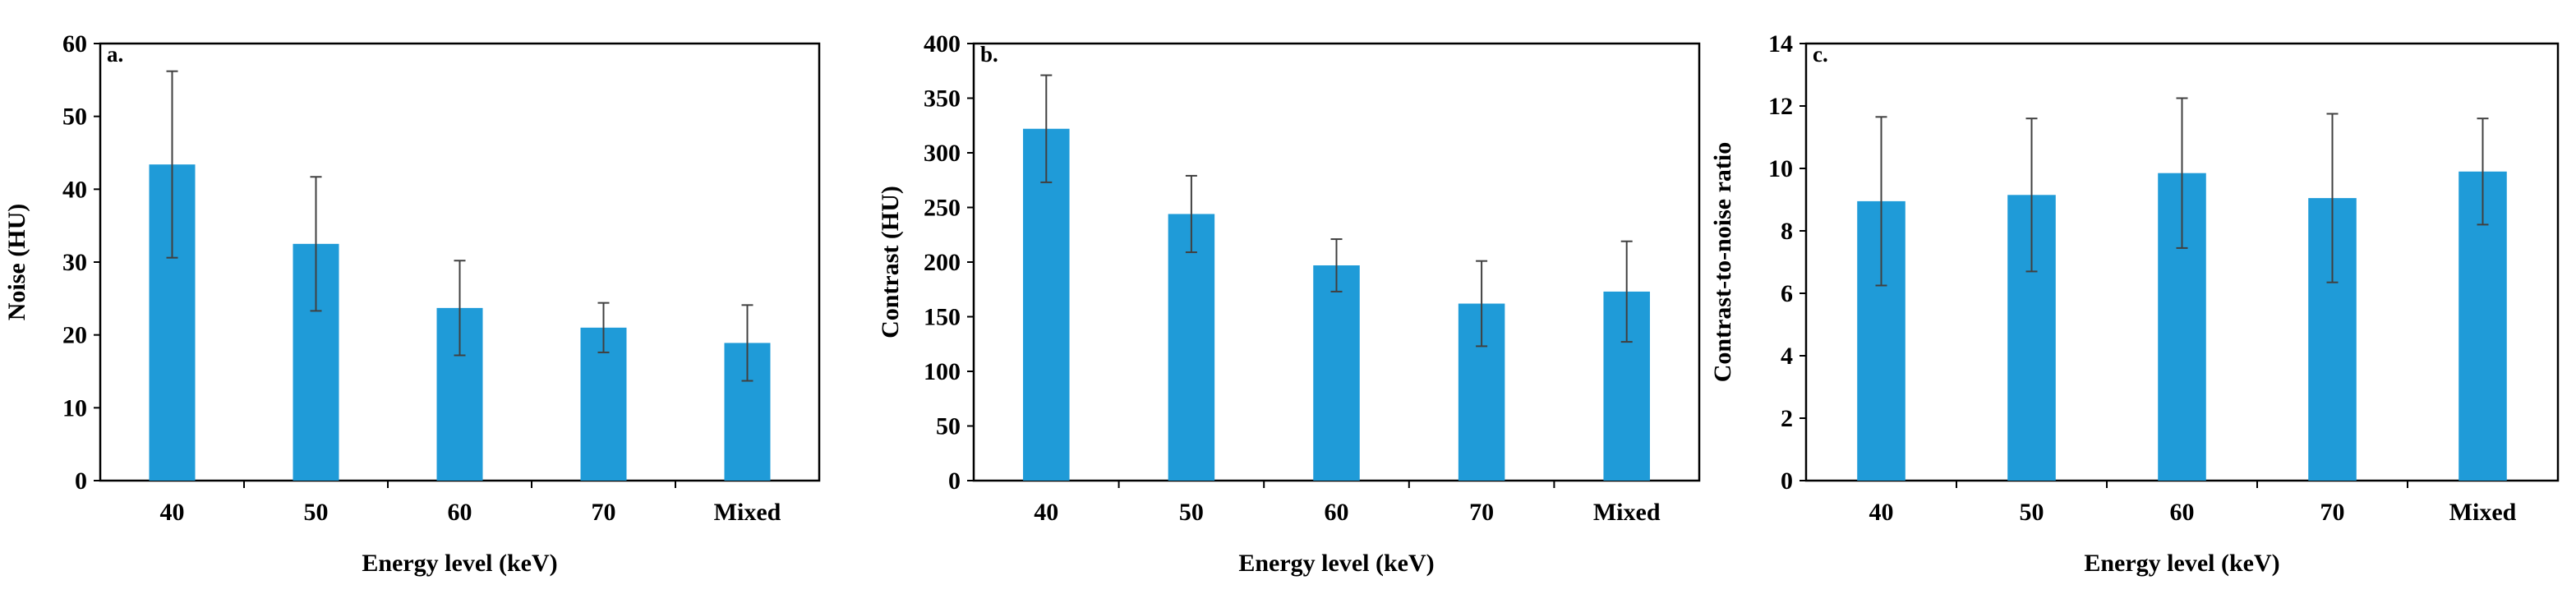 The height and width of the screenshot is (594, 2576). Describe the element at coordinates (1780, 106) in the screenshot. I see `y-tick-label: 12` at that location.